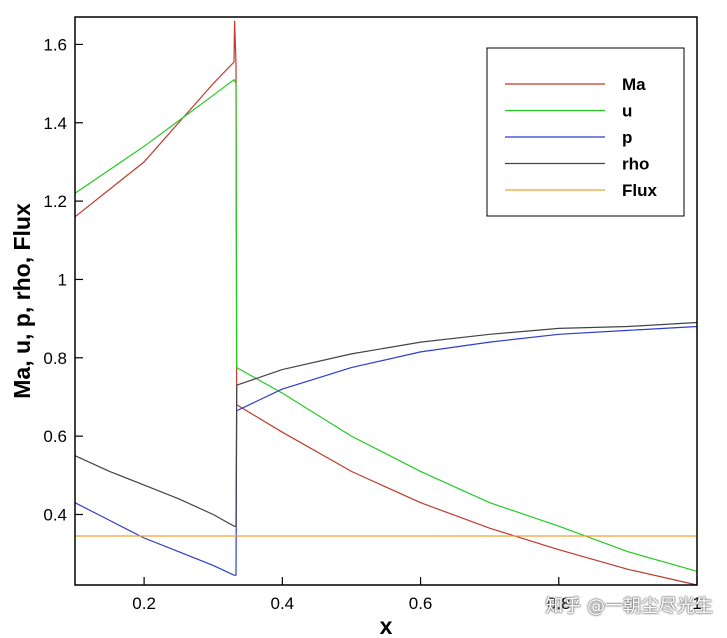 The width and height of the screenshot is (727, 638). Describe the element at coordinates (55, 514) in the screenshot. I see `y-tick-label: 0.4` at that location.